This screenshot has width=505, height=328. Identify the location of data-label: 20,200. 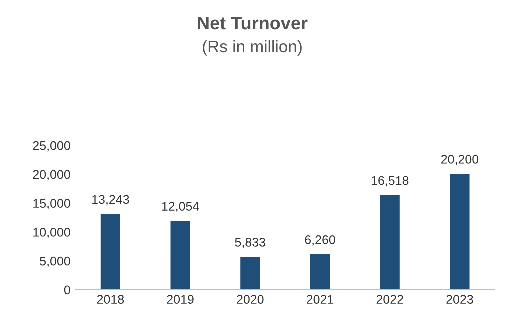
(460, 160).